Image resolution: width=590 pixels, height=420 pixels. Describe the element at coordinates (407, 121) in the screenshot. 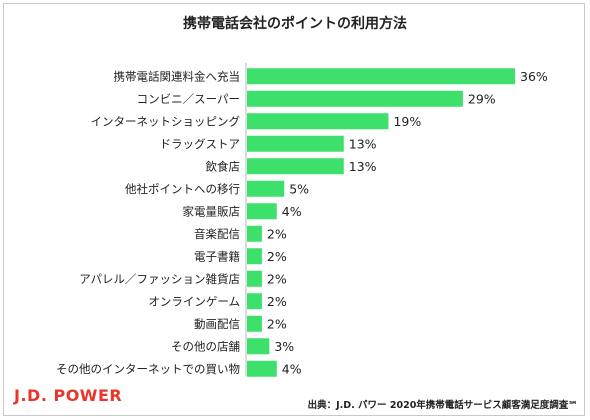

I see `value-label: 19%` at that location.